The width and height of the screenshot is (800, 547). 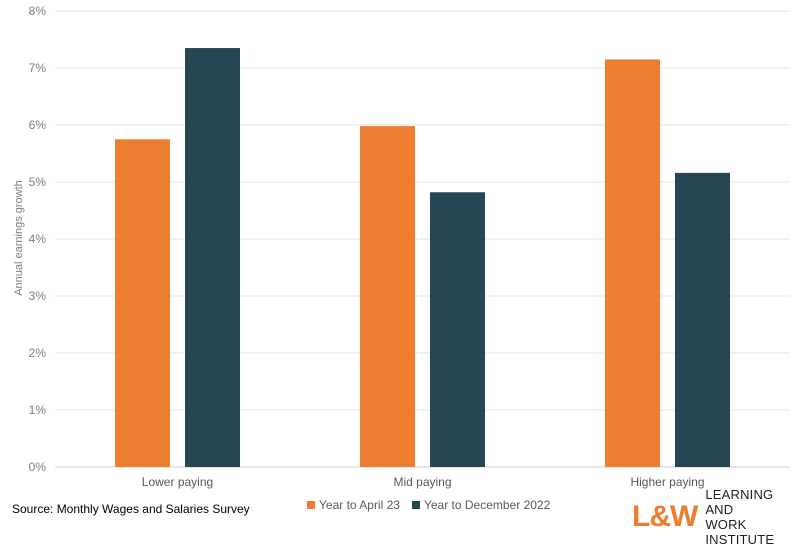 What do you see at coordinates (359, 505) in the screenshot?
I see `legend-label-april: Year to April 23` at bounding box center [359, 505].